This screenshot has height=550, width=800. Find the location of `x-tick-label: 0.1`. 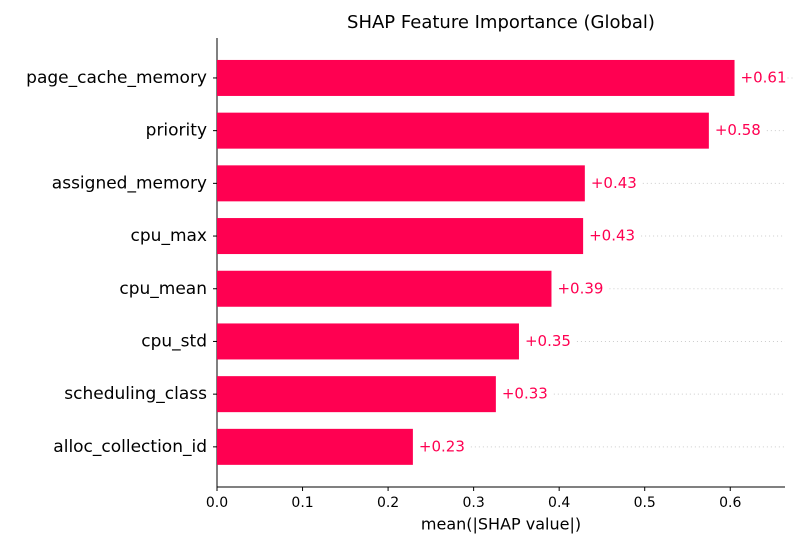

x-tick-label: 0.1 is located at coordinates (302, 503).